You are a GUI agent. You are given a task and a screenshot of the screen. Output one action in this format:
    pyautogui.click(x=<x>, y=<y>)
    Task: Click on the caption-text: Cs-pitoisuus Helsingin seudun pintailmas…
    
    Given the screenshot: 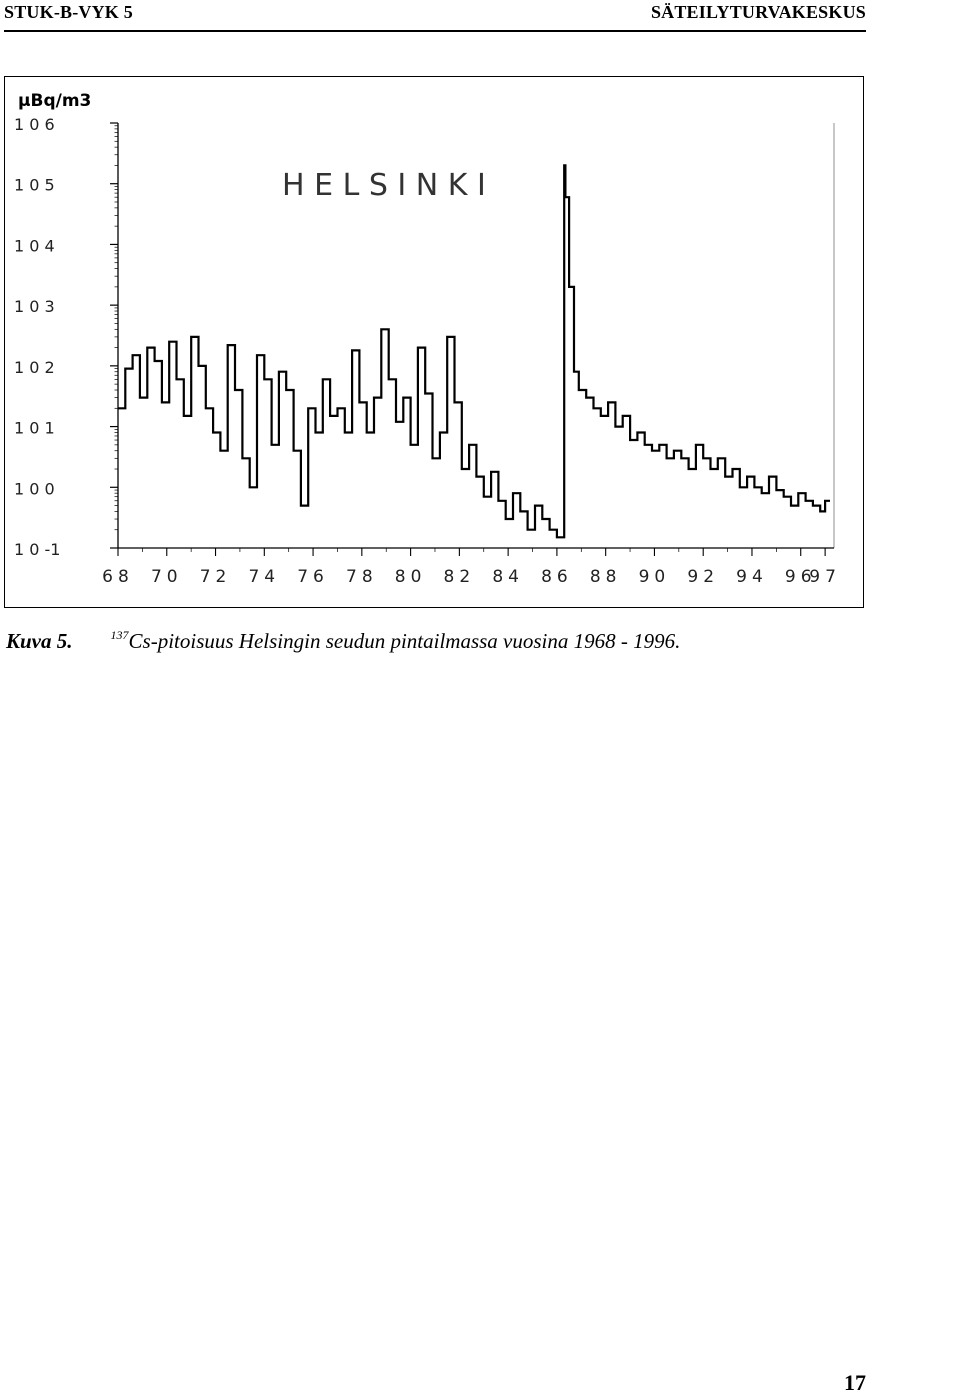 What is the action you would take?
    pyautogui.click(x=404, y=641)
    